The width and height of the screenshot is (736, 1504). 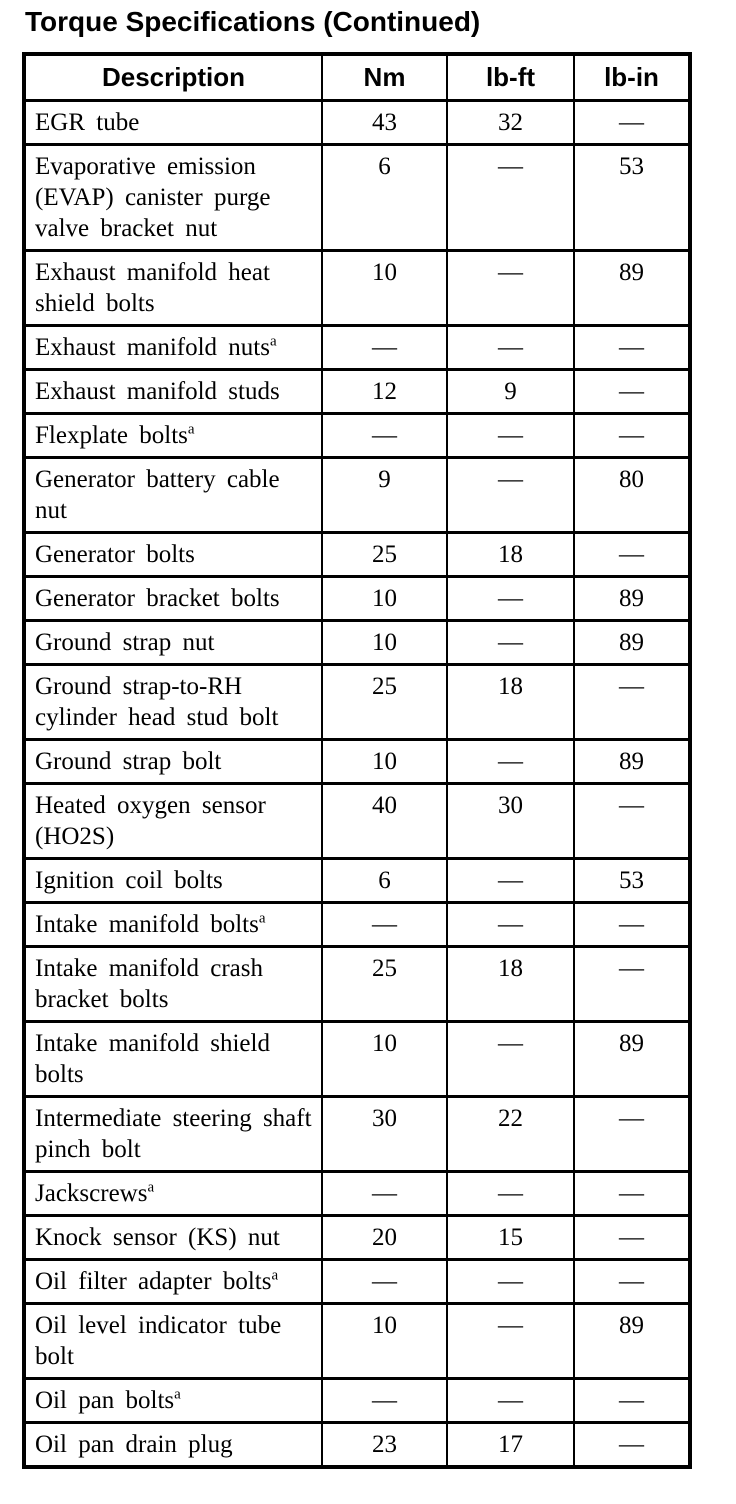 I want to click on description-cell: Intake manifold shield bolts, so click(x=173, y=1059).